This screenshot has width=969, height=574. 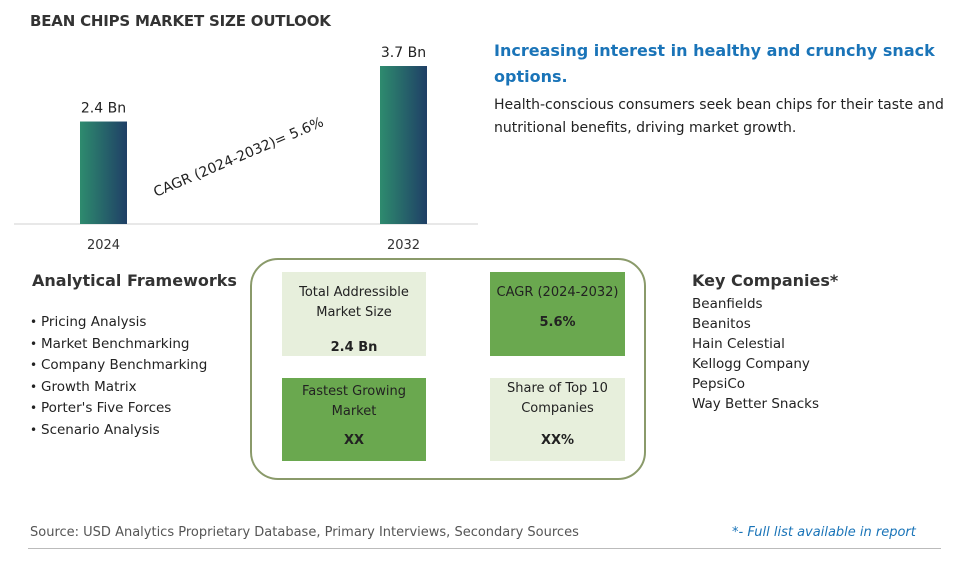 What do you see at coordinates (180, 21) in the screenshot?
I see `chart-title: BEAN CHIPS MARKET SIZE OUTLOOK` at bounding box center [180, 21].